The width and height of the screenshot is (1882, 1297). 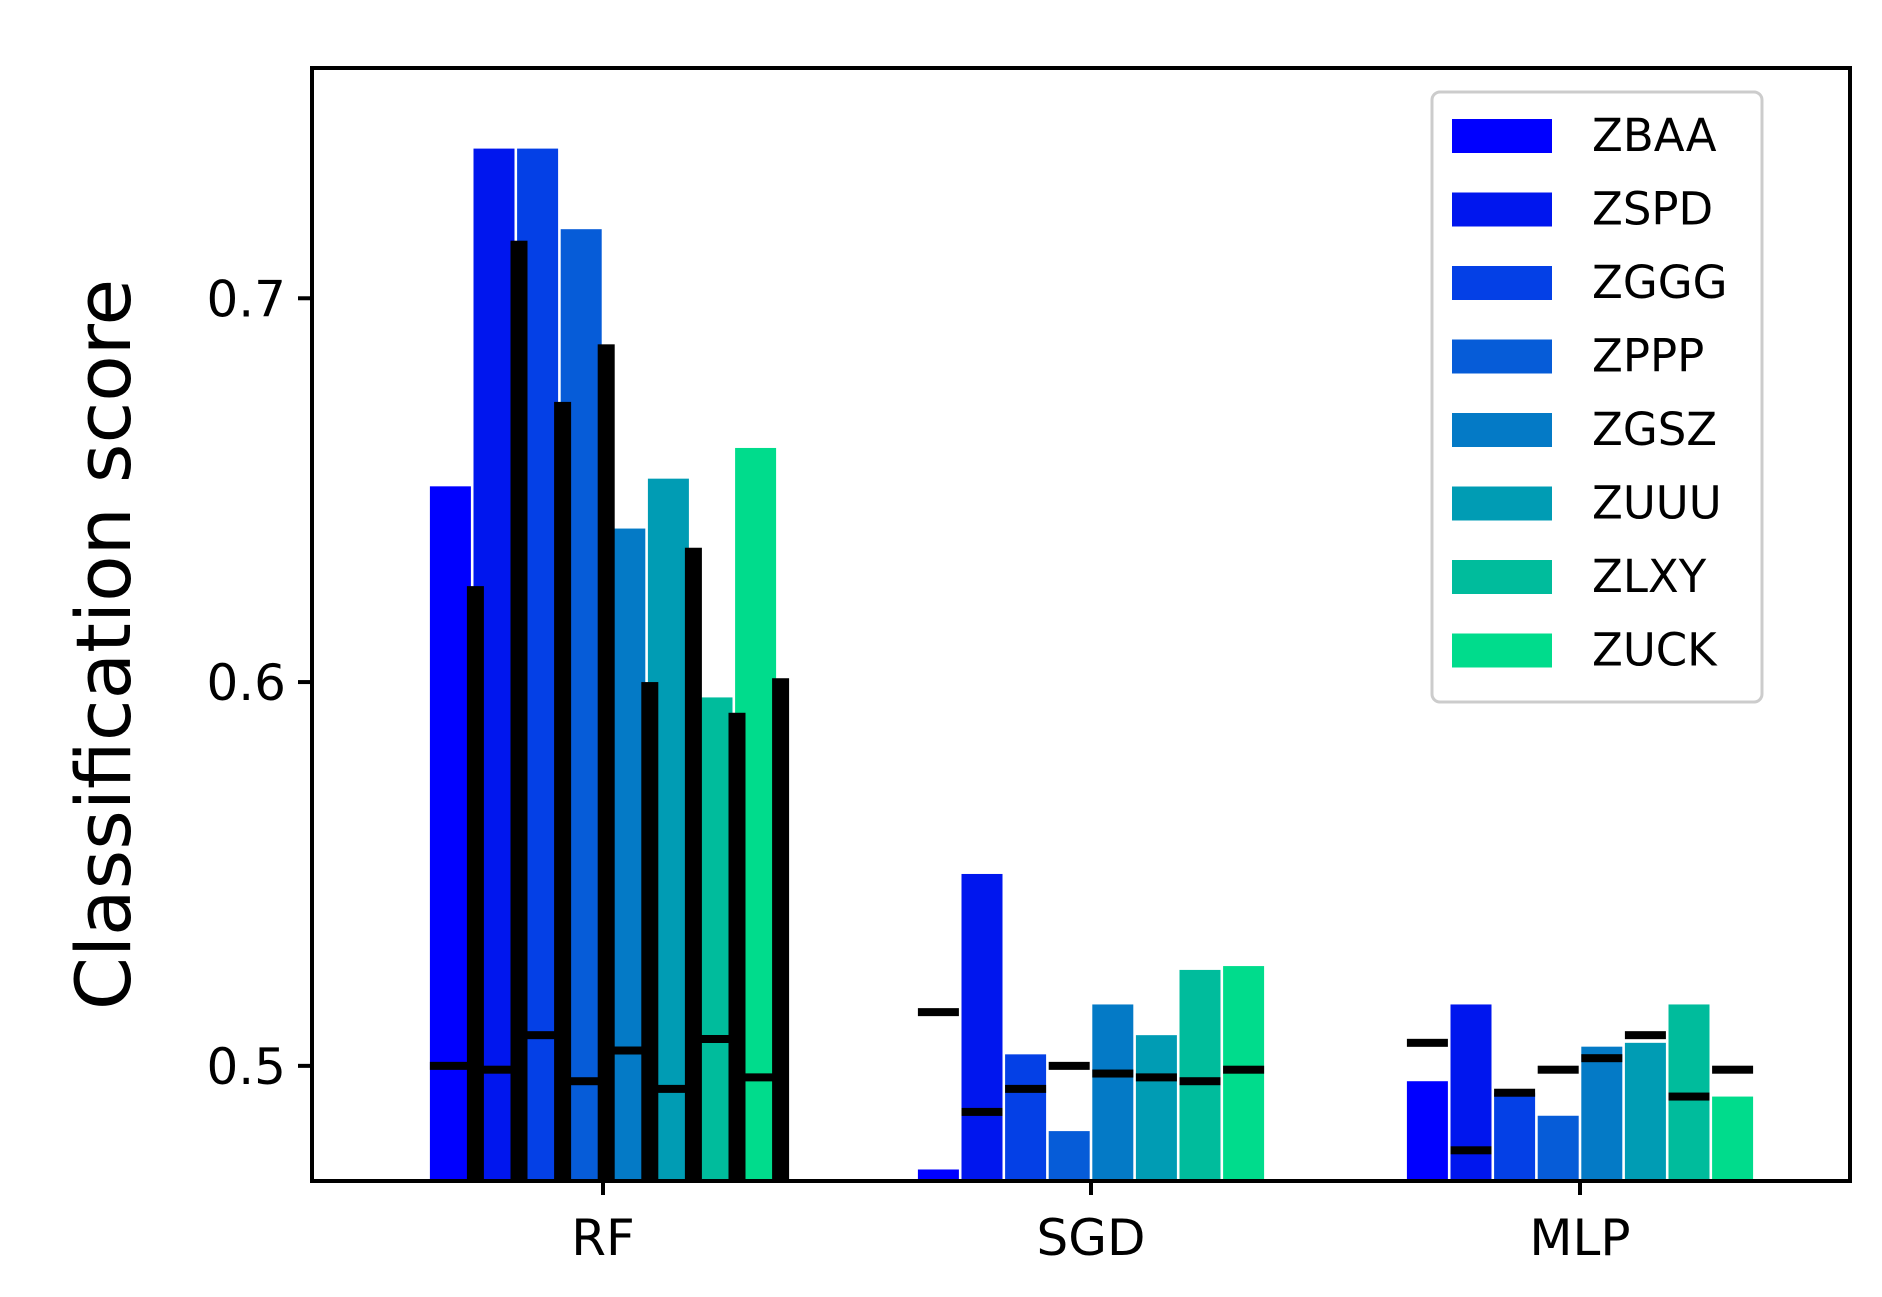 What do you see at coordinates (1558, 1148) in the screenshot?
I see `bar-zppp-mlp` at bounding box center [1558, 1148].